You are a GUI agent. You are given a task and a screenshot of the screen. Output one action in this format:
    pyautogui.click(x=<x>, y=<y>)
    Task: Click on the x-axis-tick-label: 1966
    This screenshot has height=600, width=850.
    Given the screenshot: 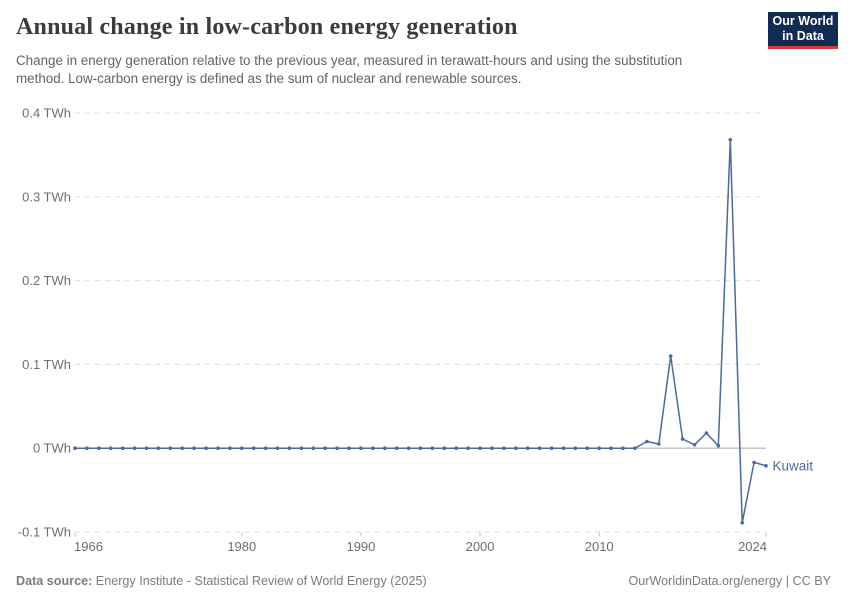 What is the action you would take?
    pyautogui.click(x=88, y=546)
    